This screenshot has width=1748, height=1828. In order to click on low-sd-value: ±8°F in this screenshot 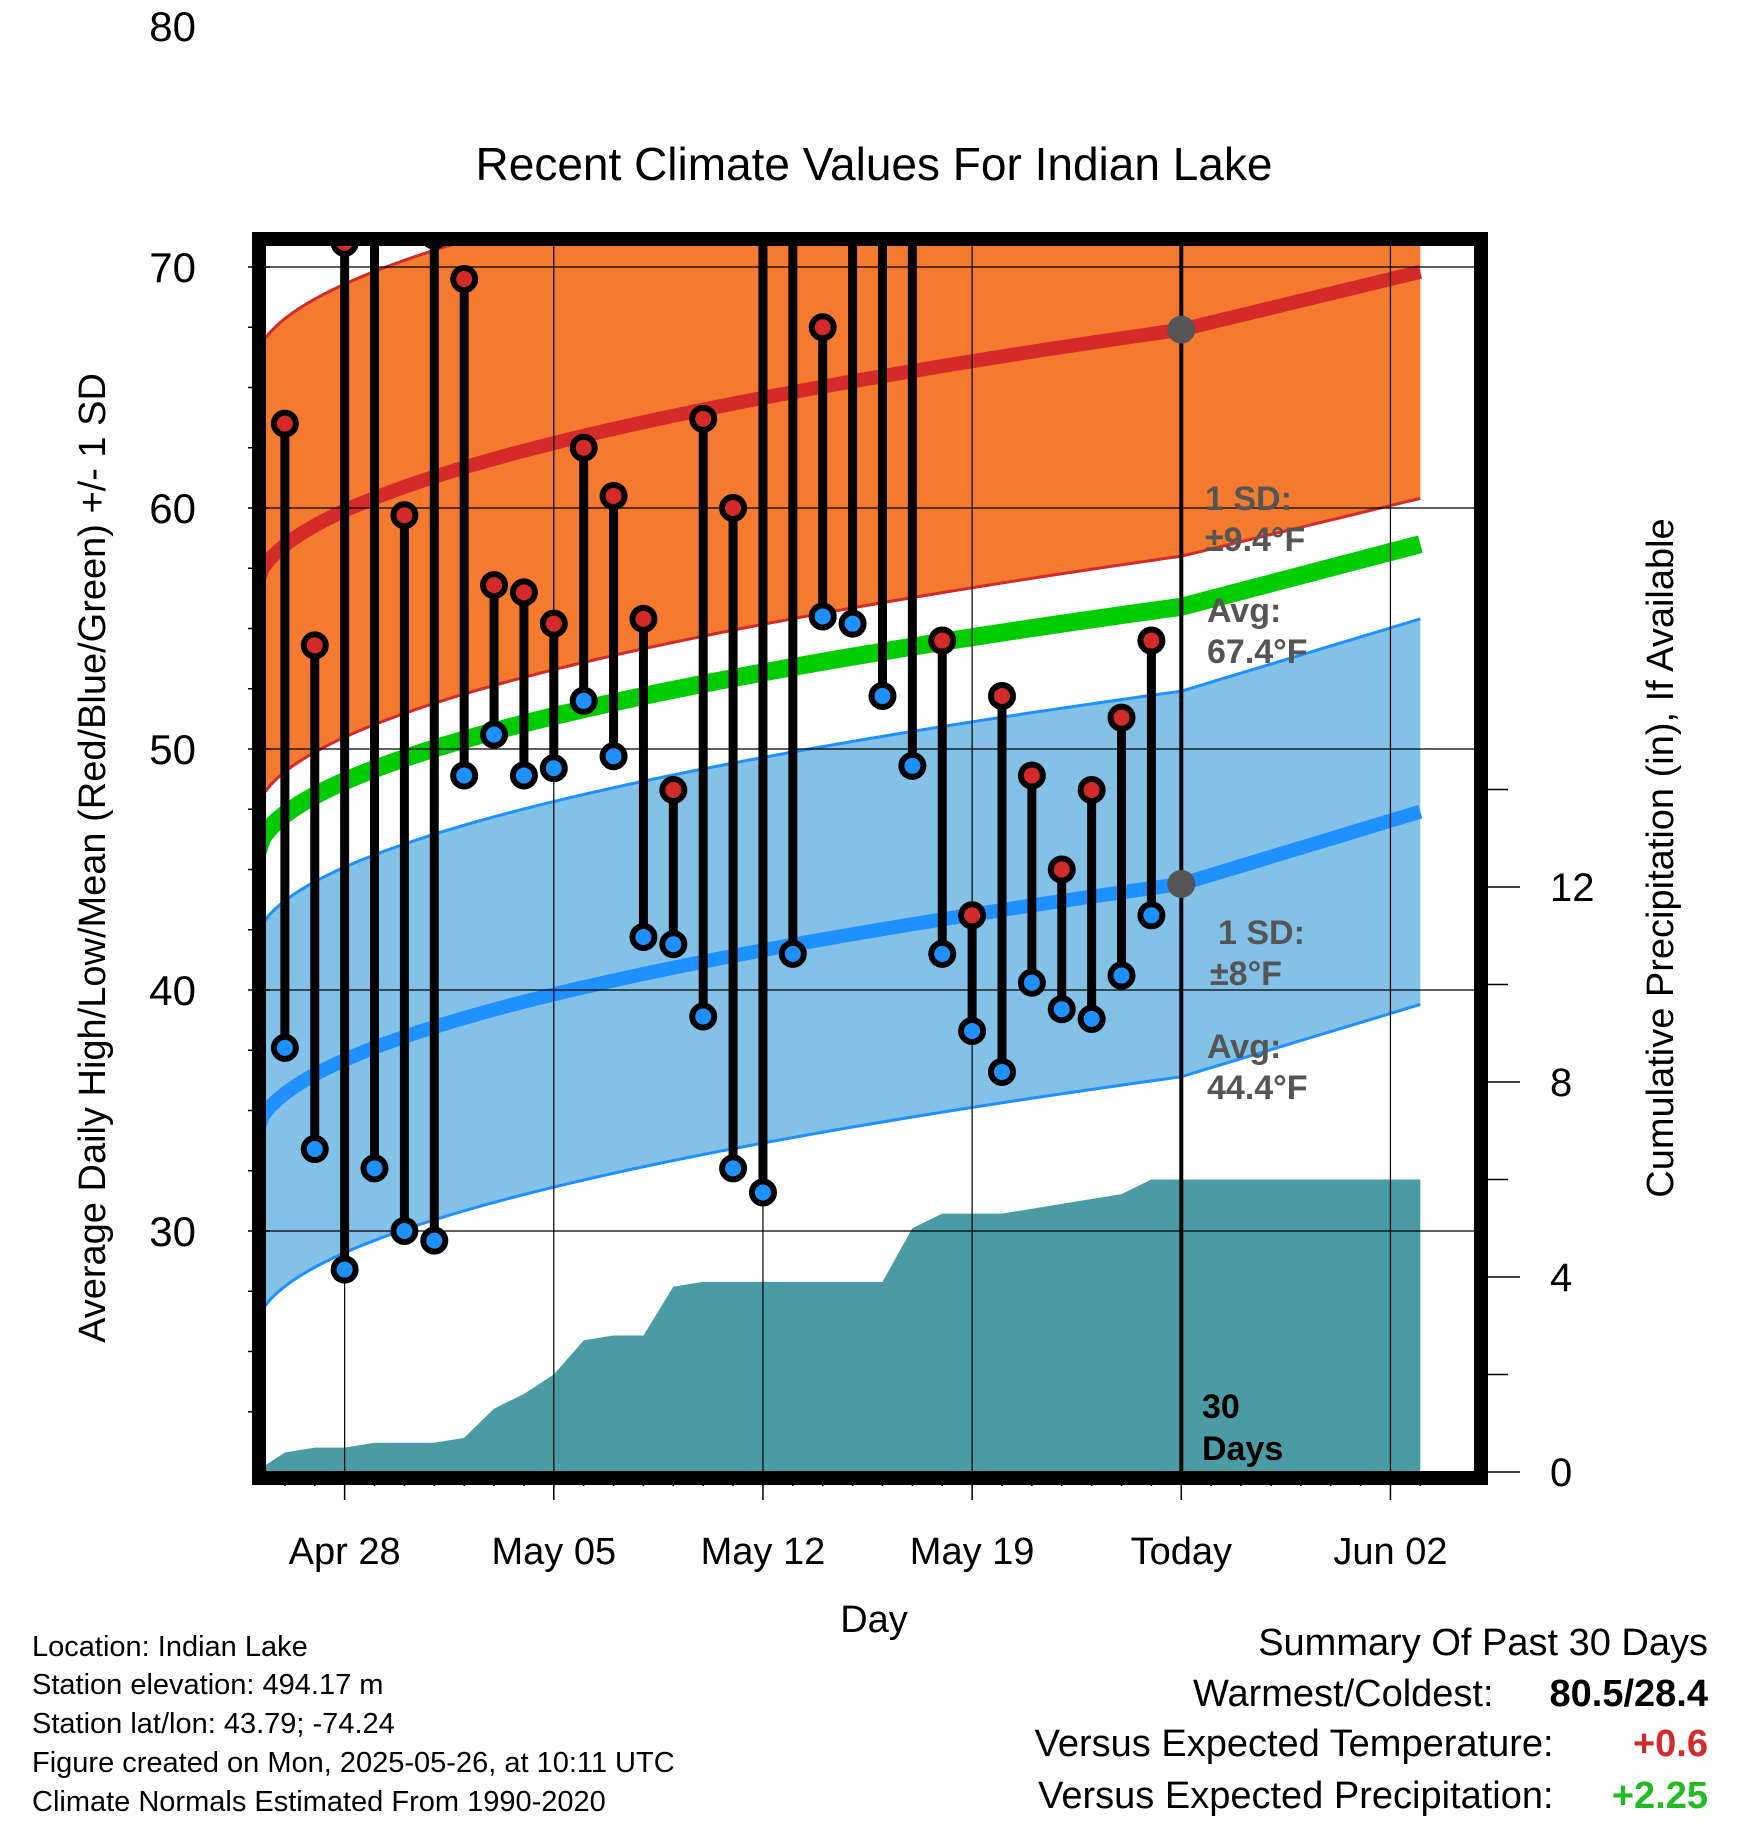, I will do `click(1246, 974)`.